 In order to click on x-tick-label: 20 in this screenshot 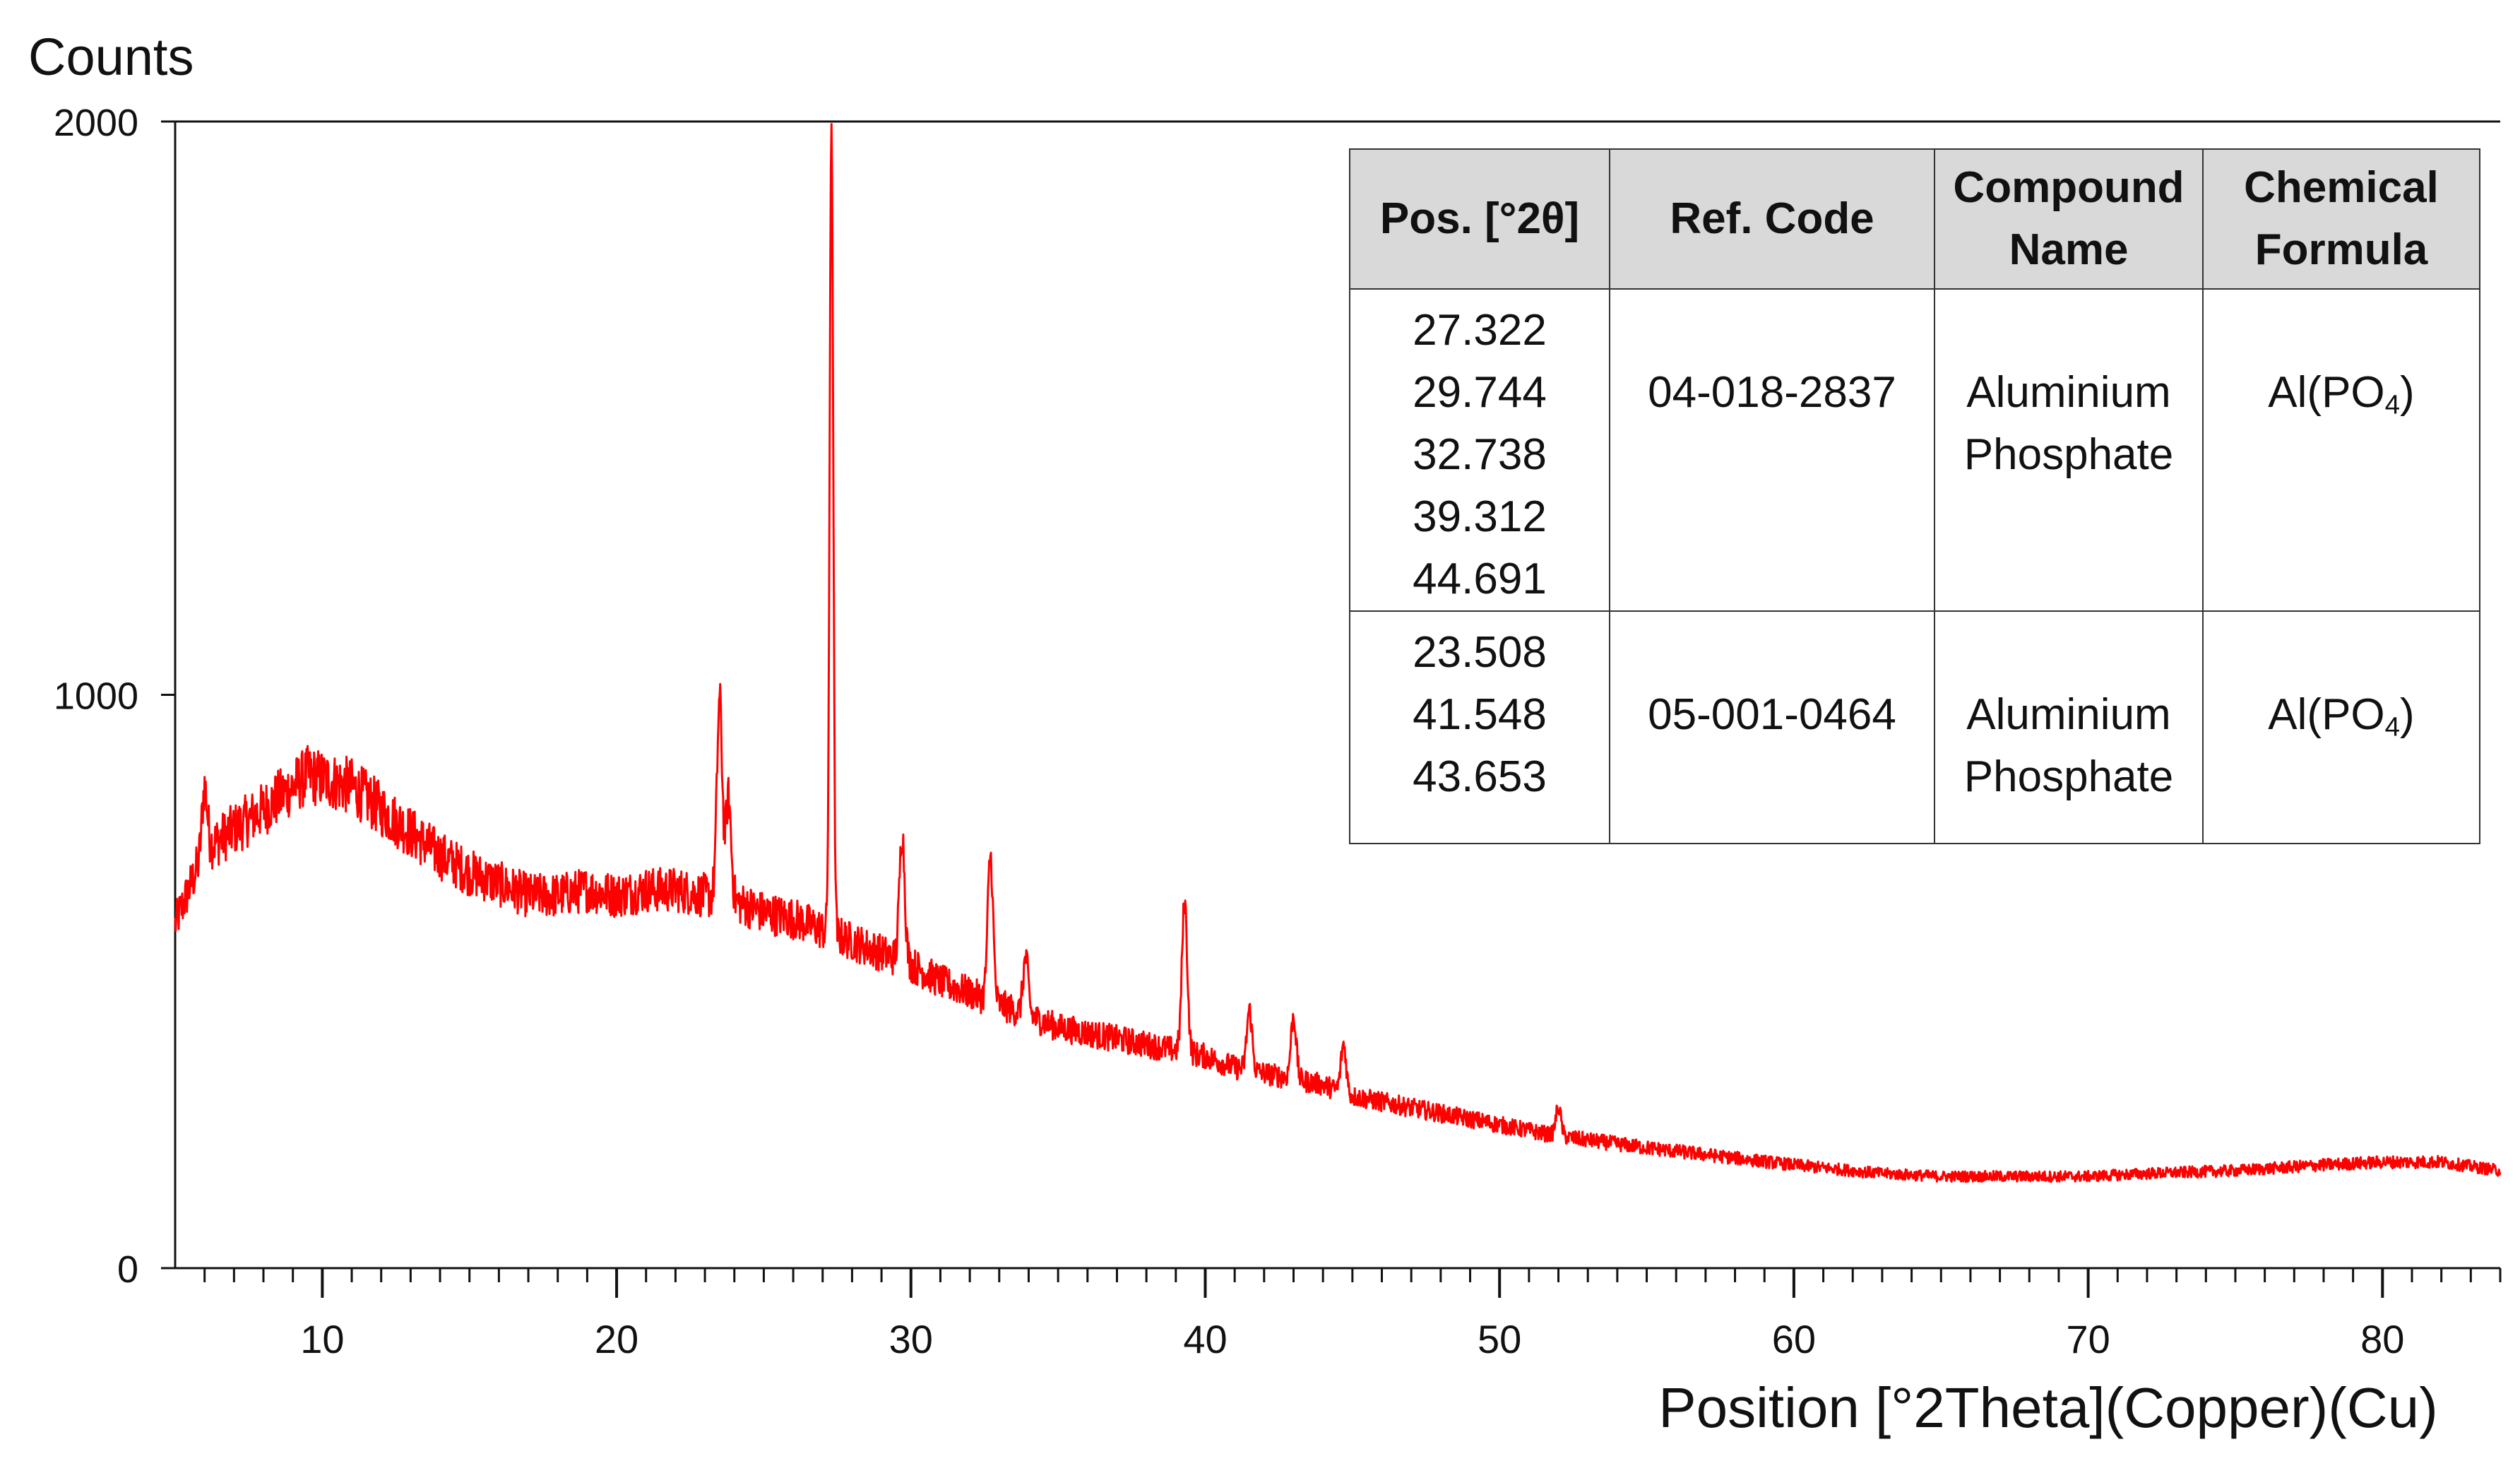, I will do `click(617, 1339)`.